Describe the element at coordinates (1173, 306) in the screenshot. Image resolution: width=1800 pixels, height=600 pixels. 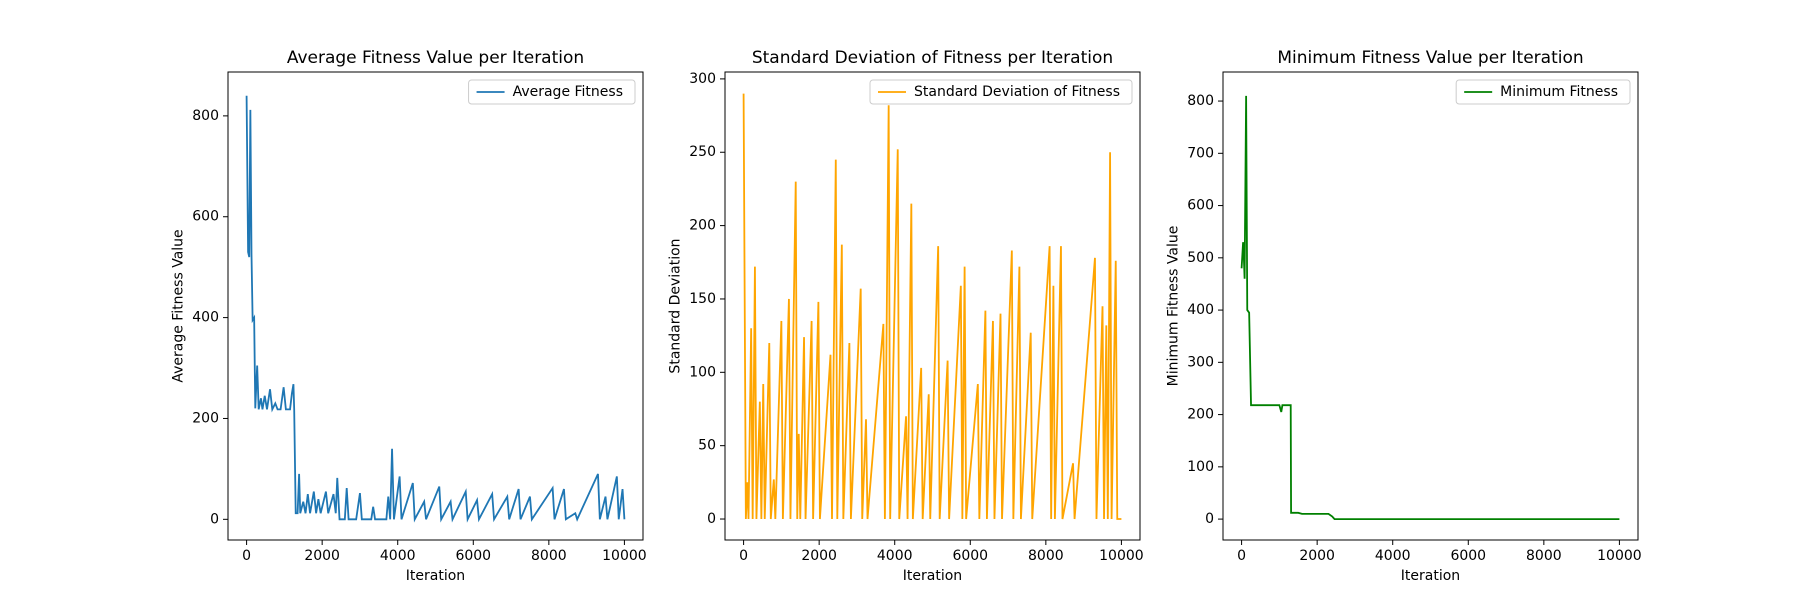
I see `y-axis-label: Minimum Fitness Value` at that location.